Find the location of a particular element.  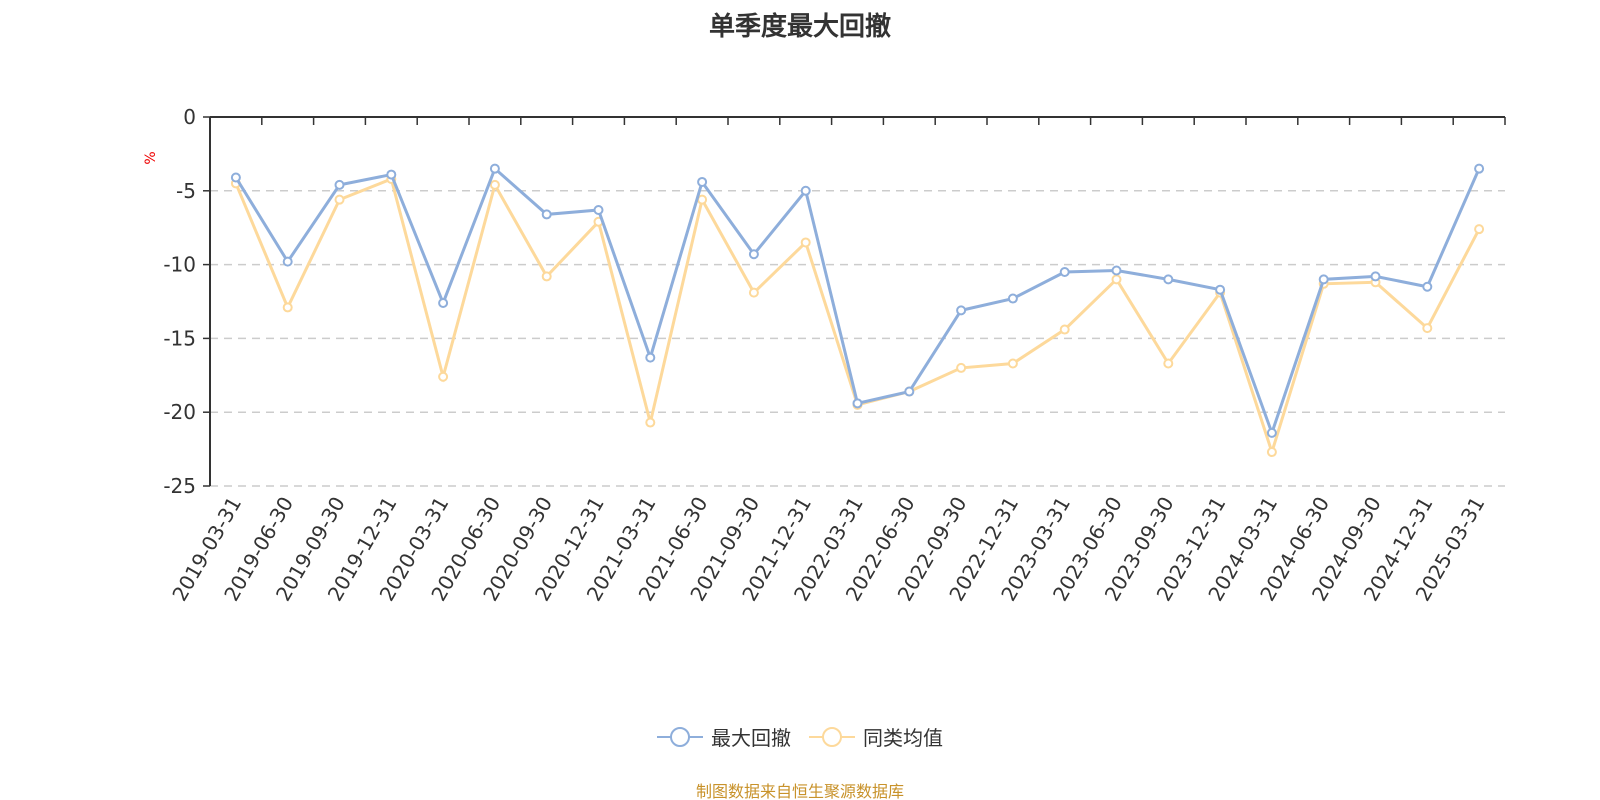

y-tick-label: -10 is located at coordinates (179, 265).